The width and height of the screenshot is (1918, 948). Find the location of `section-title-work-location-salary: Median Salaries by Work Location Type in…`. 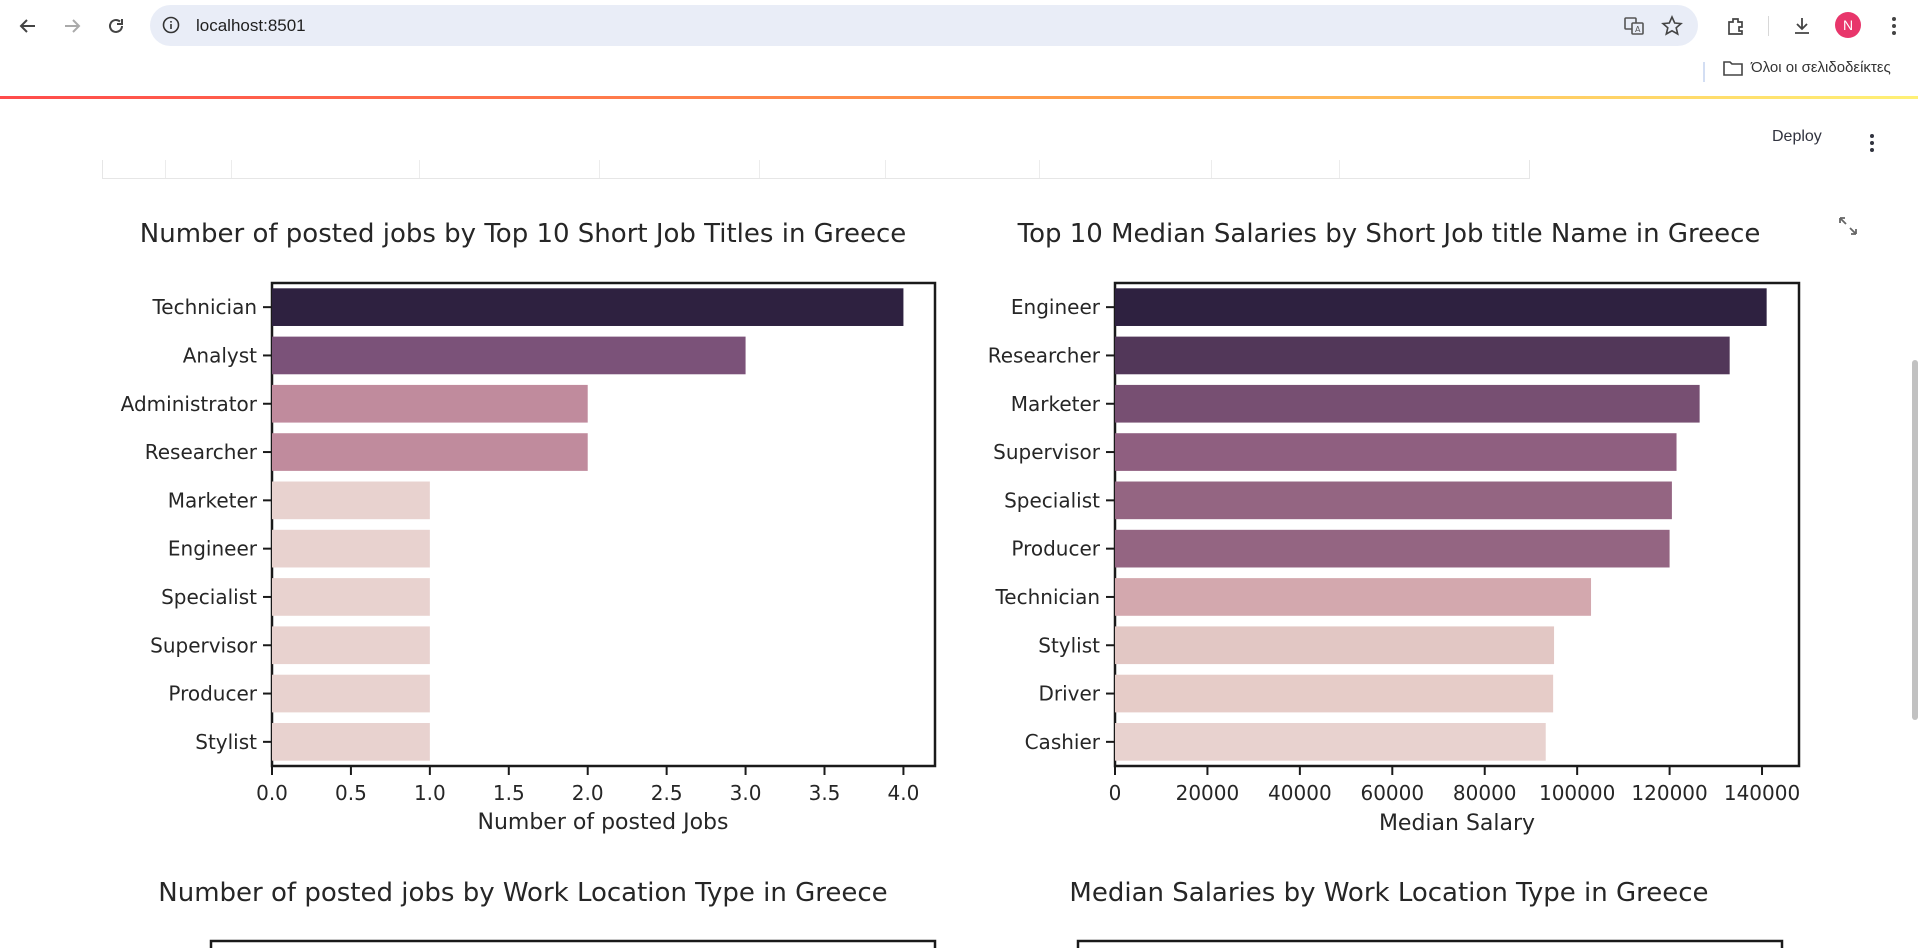

section-title-work-location-salary: Median Salaries by Work Location Type in… is located at coordinates (1388, 893).